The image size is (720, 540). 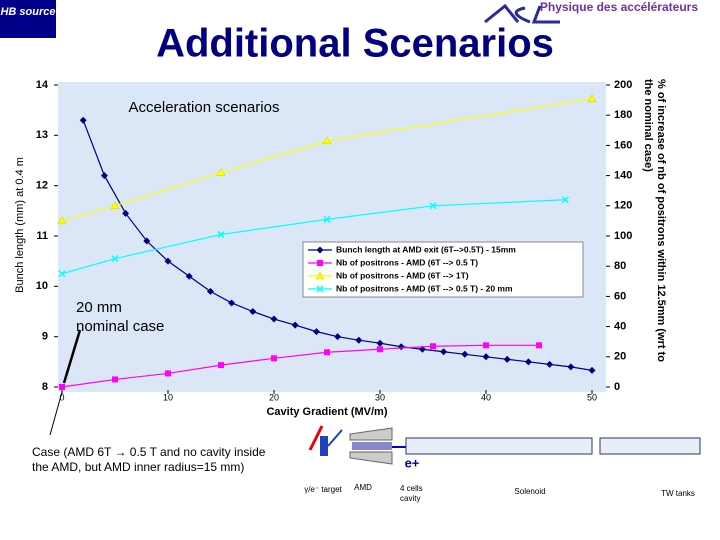 I want to click on amd-bottom, so click(x=371, y=458).